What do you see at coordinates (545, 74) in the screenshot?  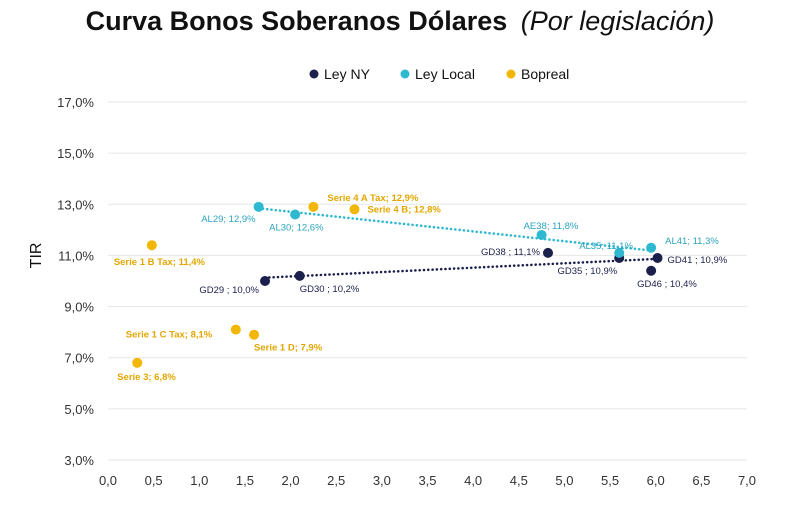 I see `legend-label-bopreal: Bopreal` at bounding box center [545, 74].